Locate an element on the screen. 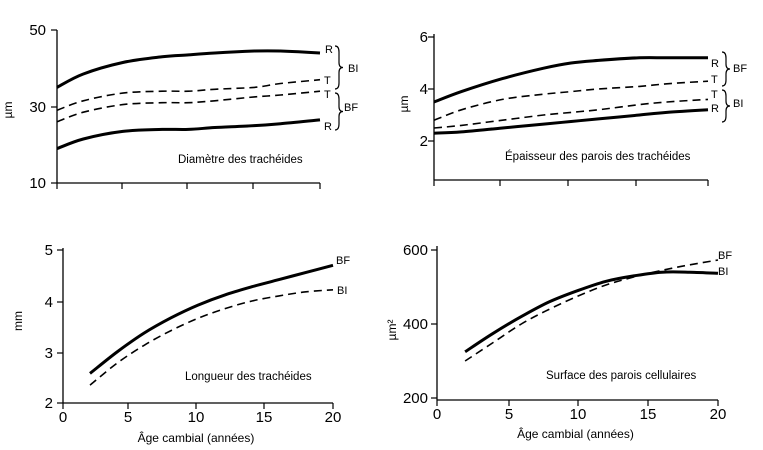 Image resolution: width=763 pixels, height=450 pixels. y-tick-label: 10 is located at coordinates (37, 183).